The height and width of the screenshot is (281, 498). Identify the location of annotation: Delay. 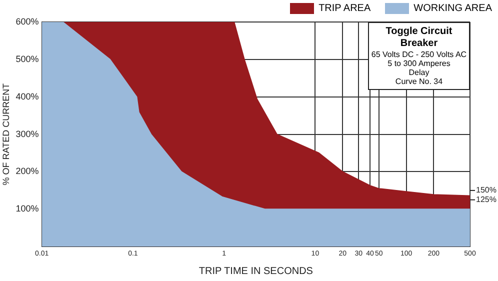
(419, 72).